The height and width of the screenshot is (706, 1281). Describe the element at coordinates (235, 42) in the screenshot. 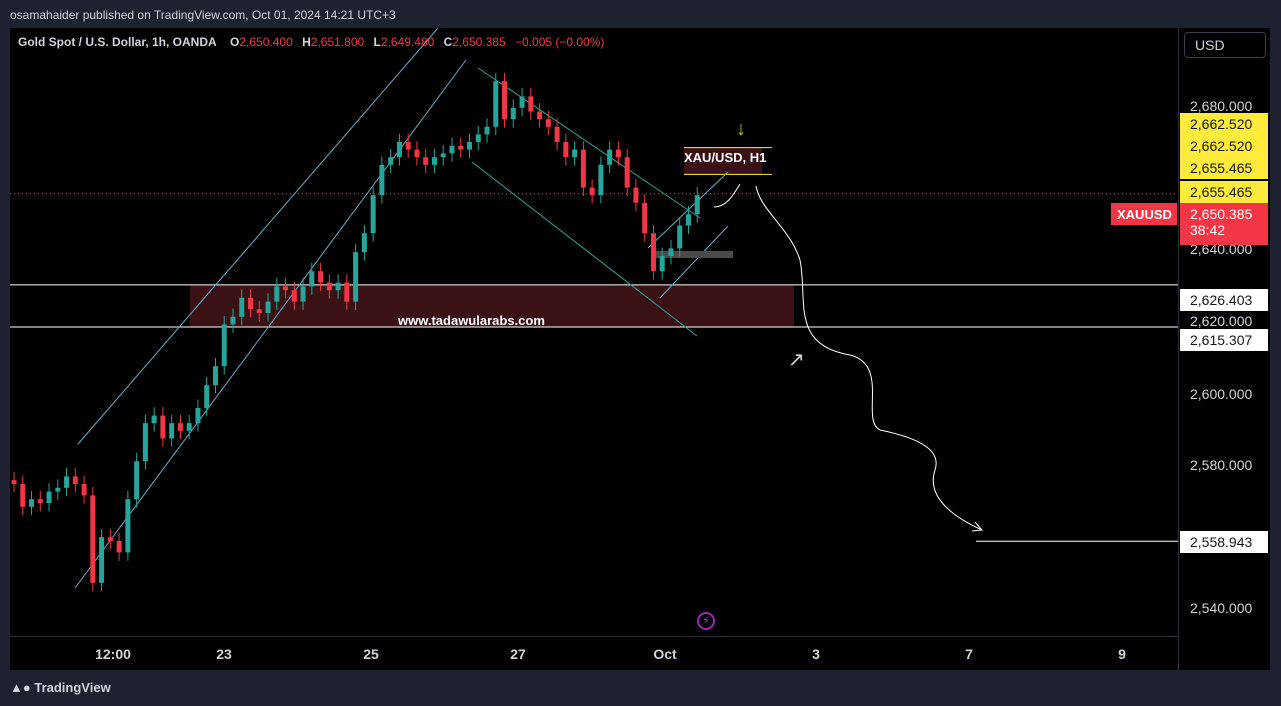

I see `legend-open-label: O` at that location.